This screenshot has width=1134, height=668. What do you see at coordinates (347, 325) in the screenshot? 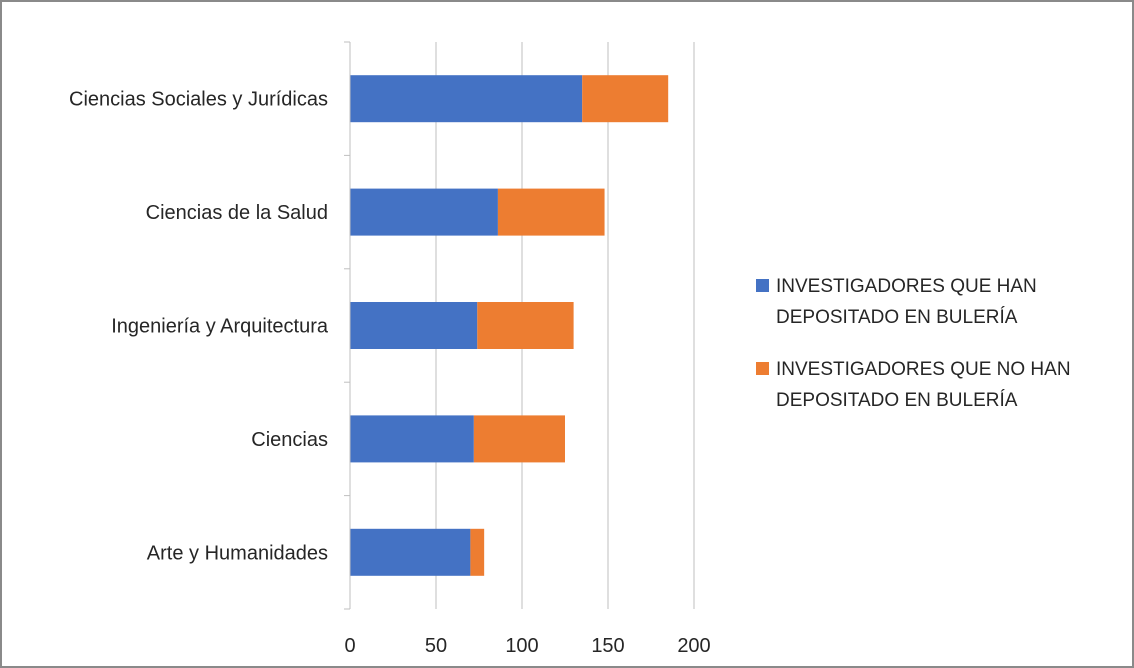
I see `category-axis` at bounding box center [347, 325].